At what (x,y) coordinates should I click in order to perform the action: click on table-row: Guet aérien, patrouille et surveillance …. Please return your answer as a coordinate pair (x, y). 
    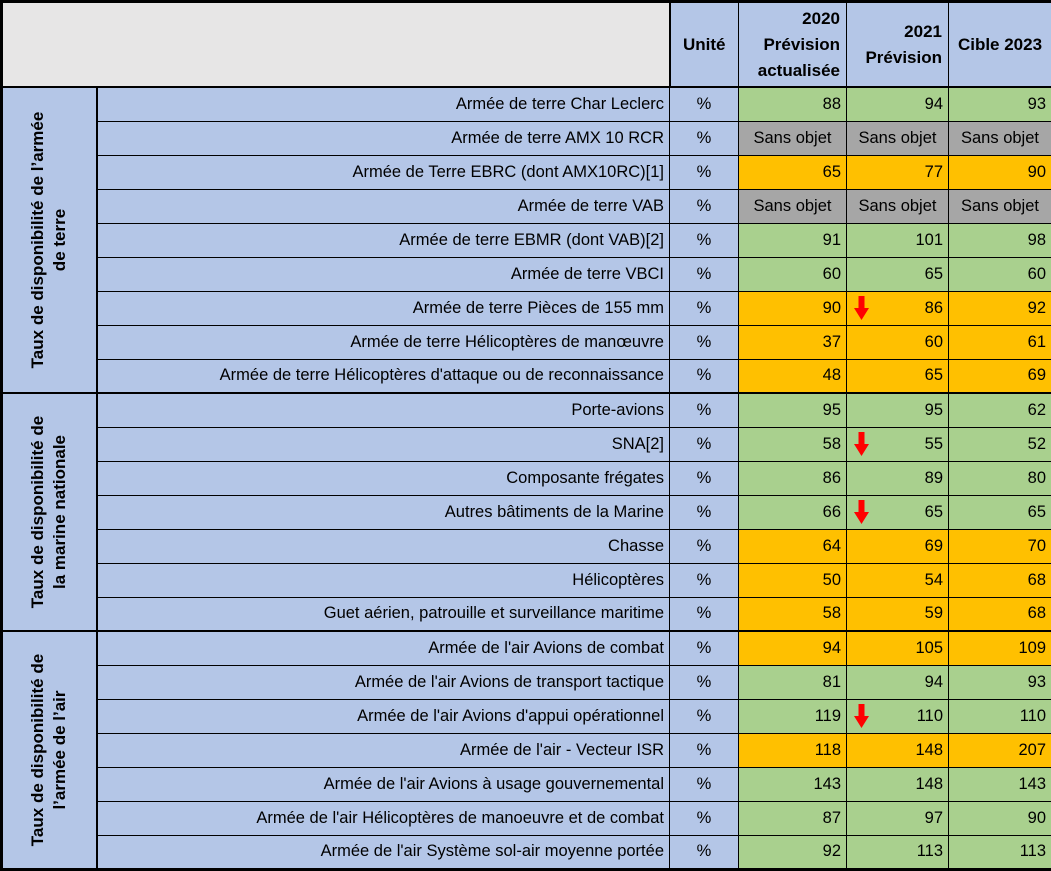
    Looking at the image, I should click on (526, 614).